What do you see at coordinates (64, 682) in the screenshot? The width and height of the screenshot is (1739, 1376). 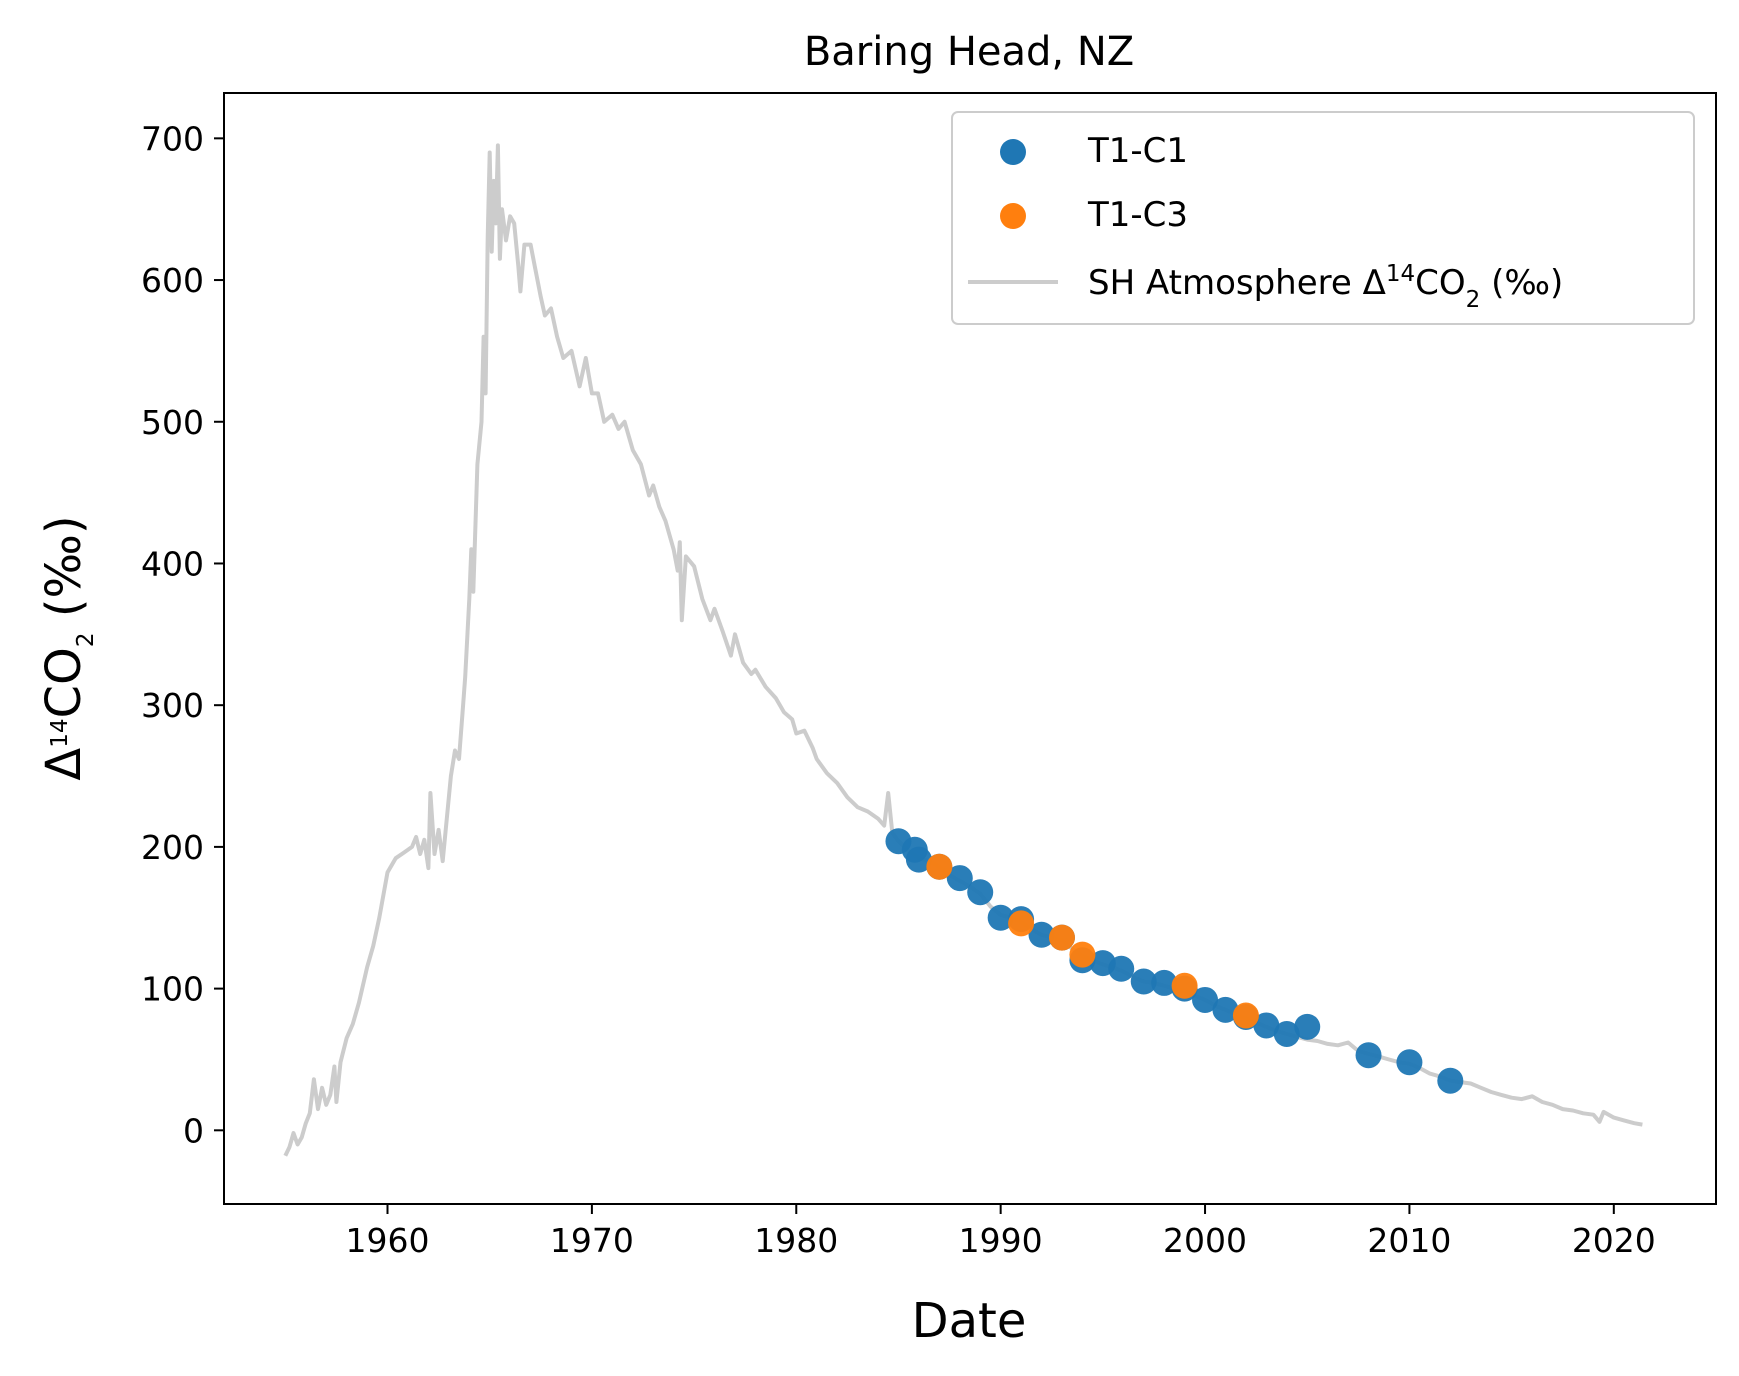 I see `y-axis-label-main: CO` at bounding box center [64, 682].